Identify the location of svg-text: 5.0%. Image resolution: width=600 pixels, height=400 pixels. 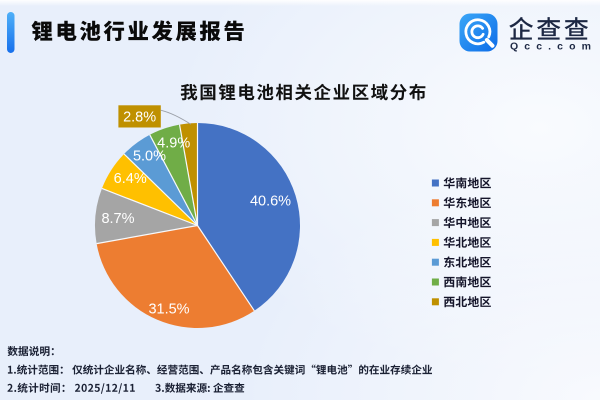
(149, 156).